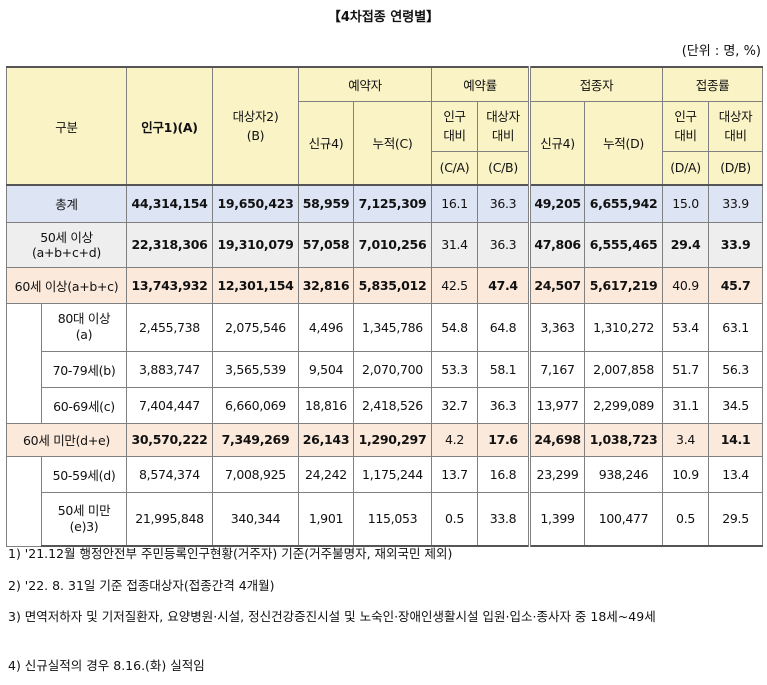 The height and width of the screenshot is (685, 767). I want to click on cell-target: 12,301,154, so click(255, 285).